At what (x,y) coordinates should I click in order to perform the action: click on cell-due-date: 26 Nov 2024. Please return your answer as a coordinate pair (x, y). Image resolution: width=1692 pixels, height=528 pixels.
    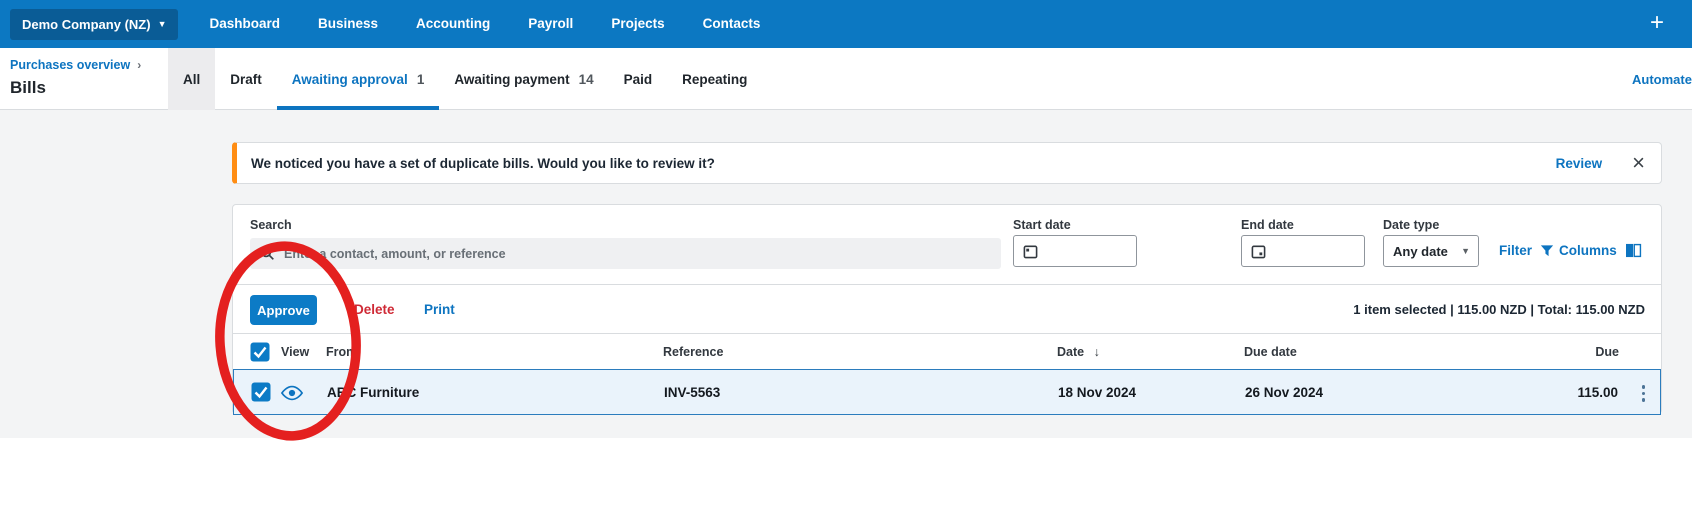
    Looking at the image, I should click on (1284, 392).